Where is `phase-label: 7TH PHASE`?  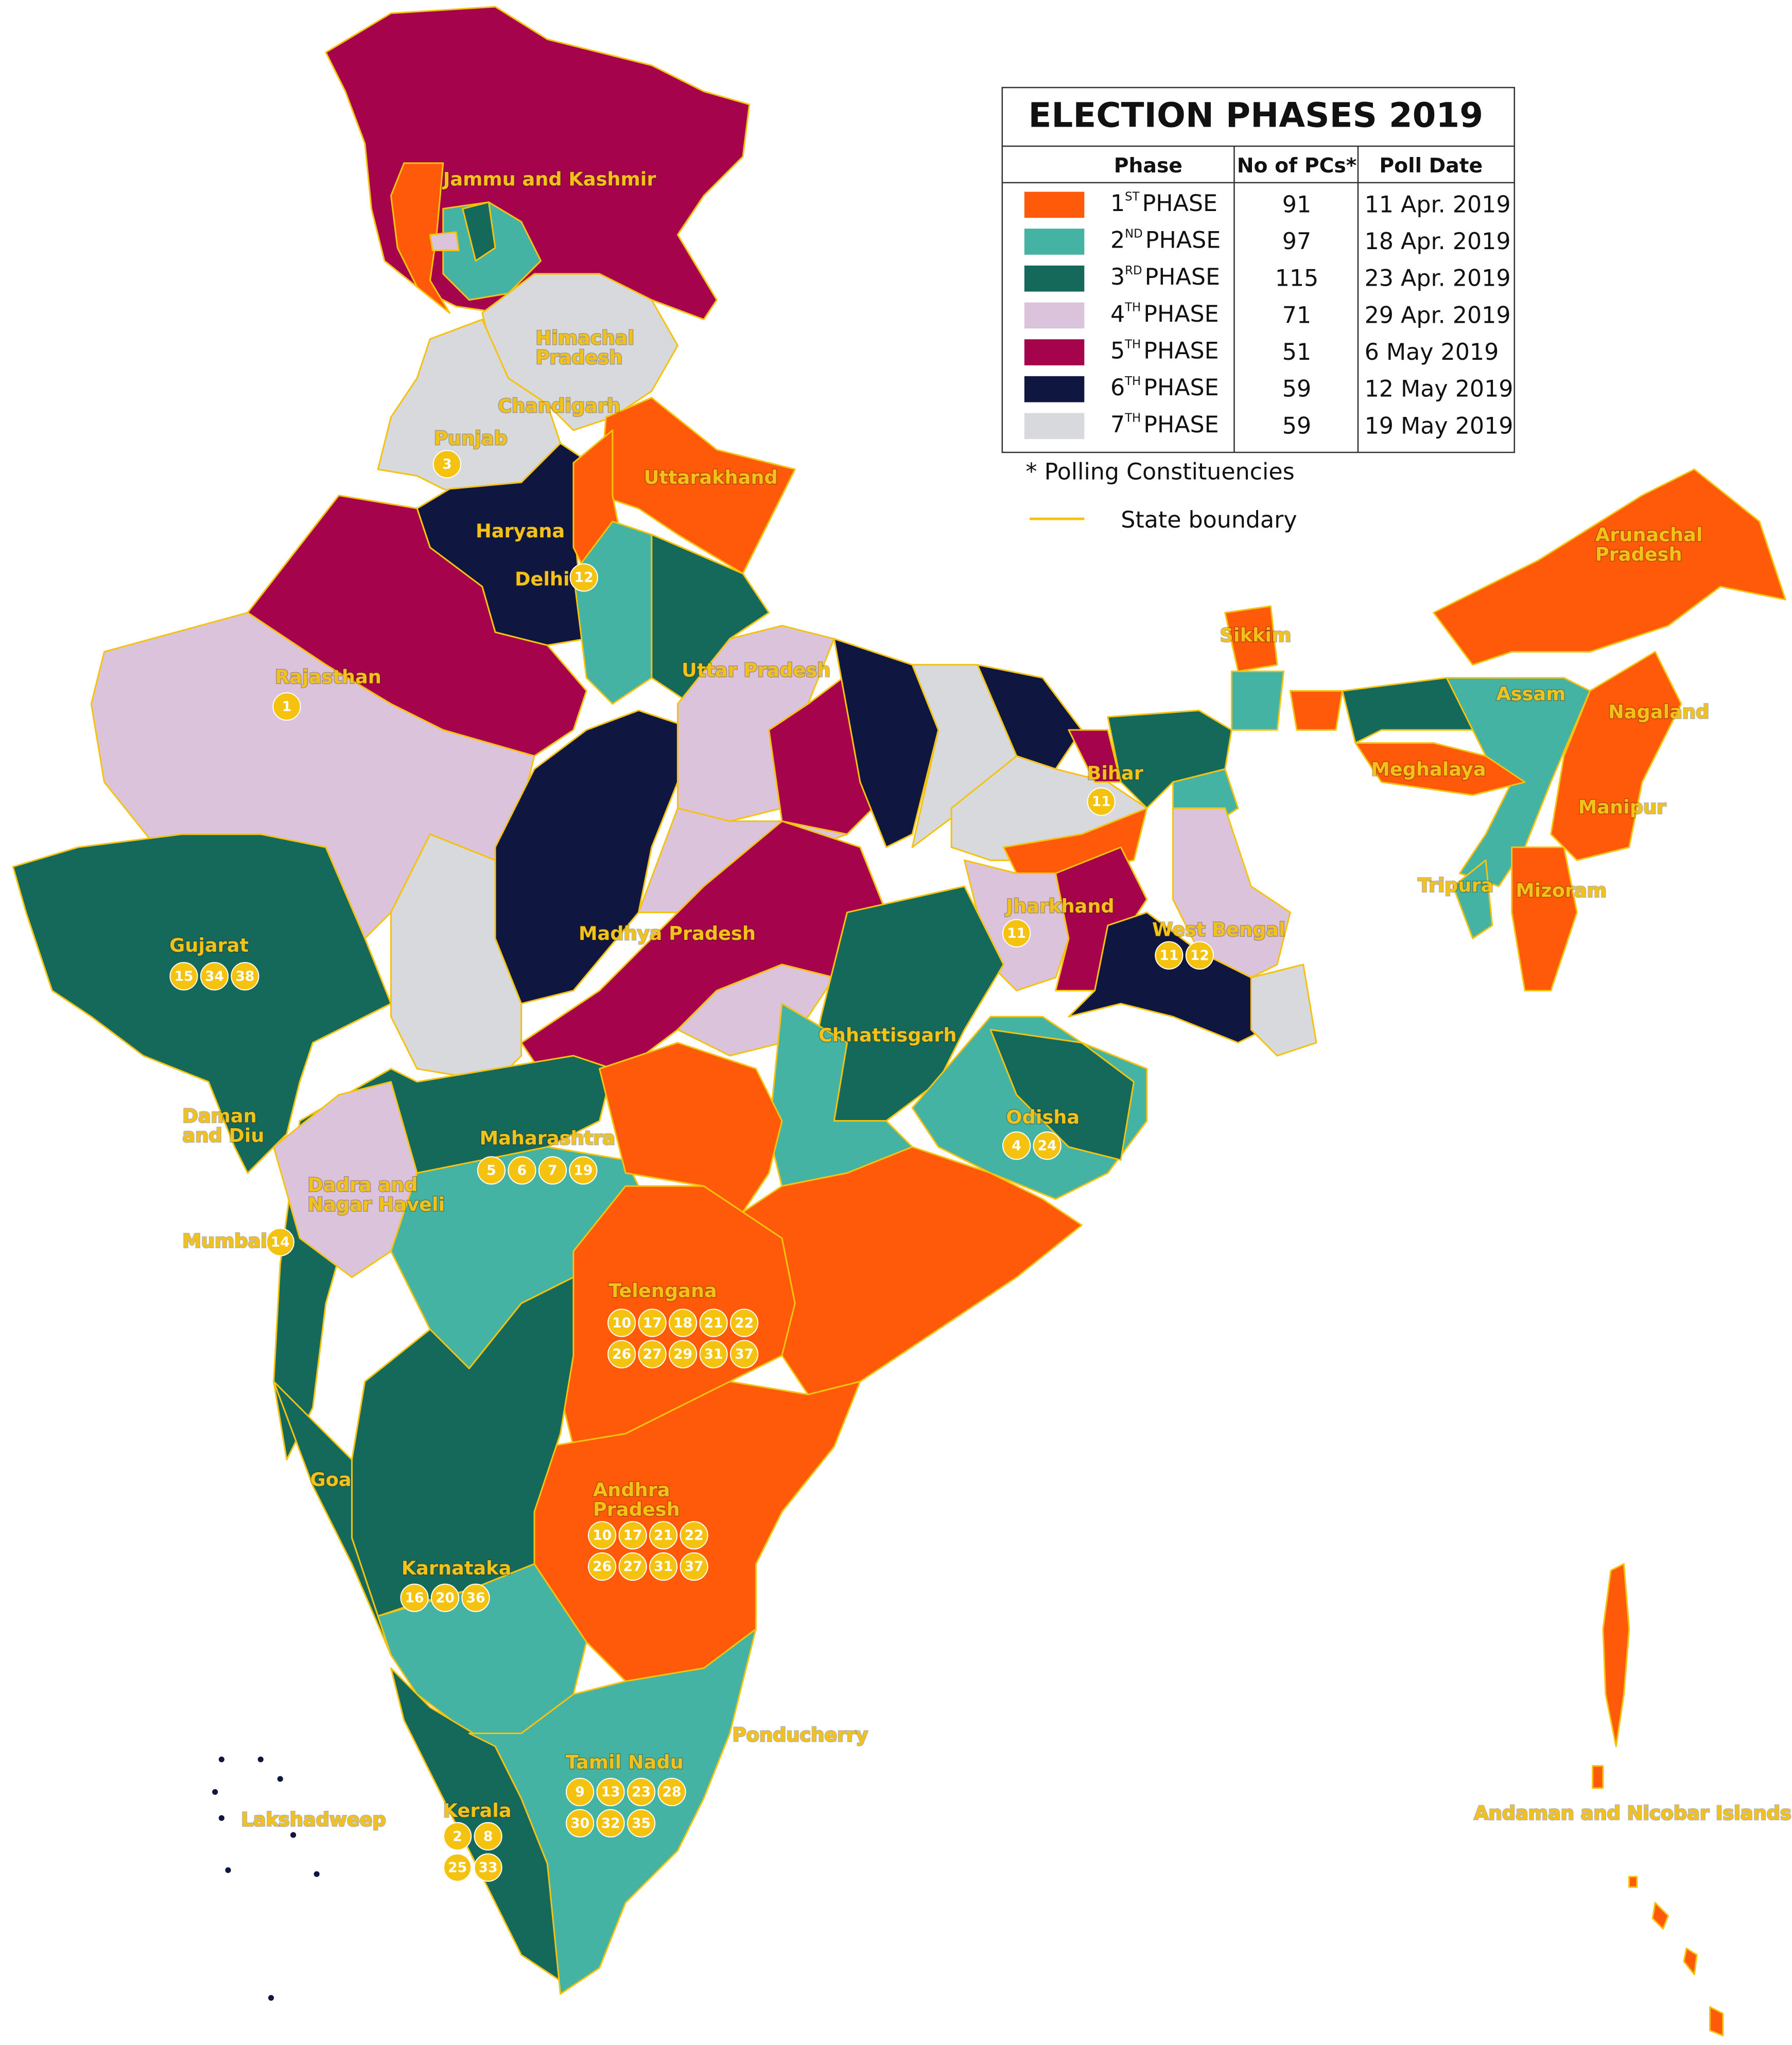 phase-label: 7TH PHASE is located at coordinates (1165, 425).